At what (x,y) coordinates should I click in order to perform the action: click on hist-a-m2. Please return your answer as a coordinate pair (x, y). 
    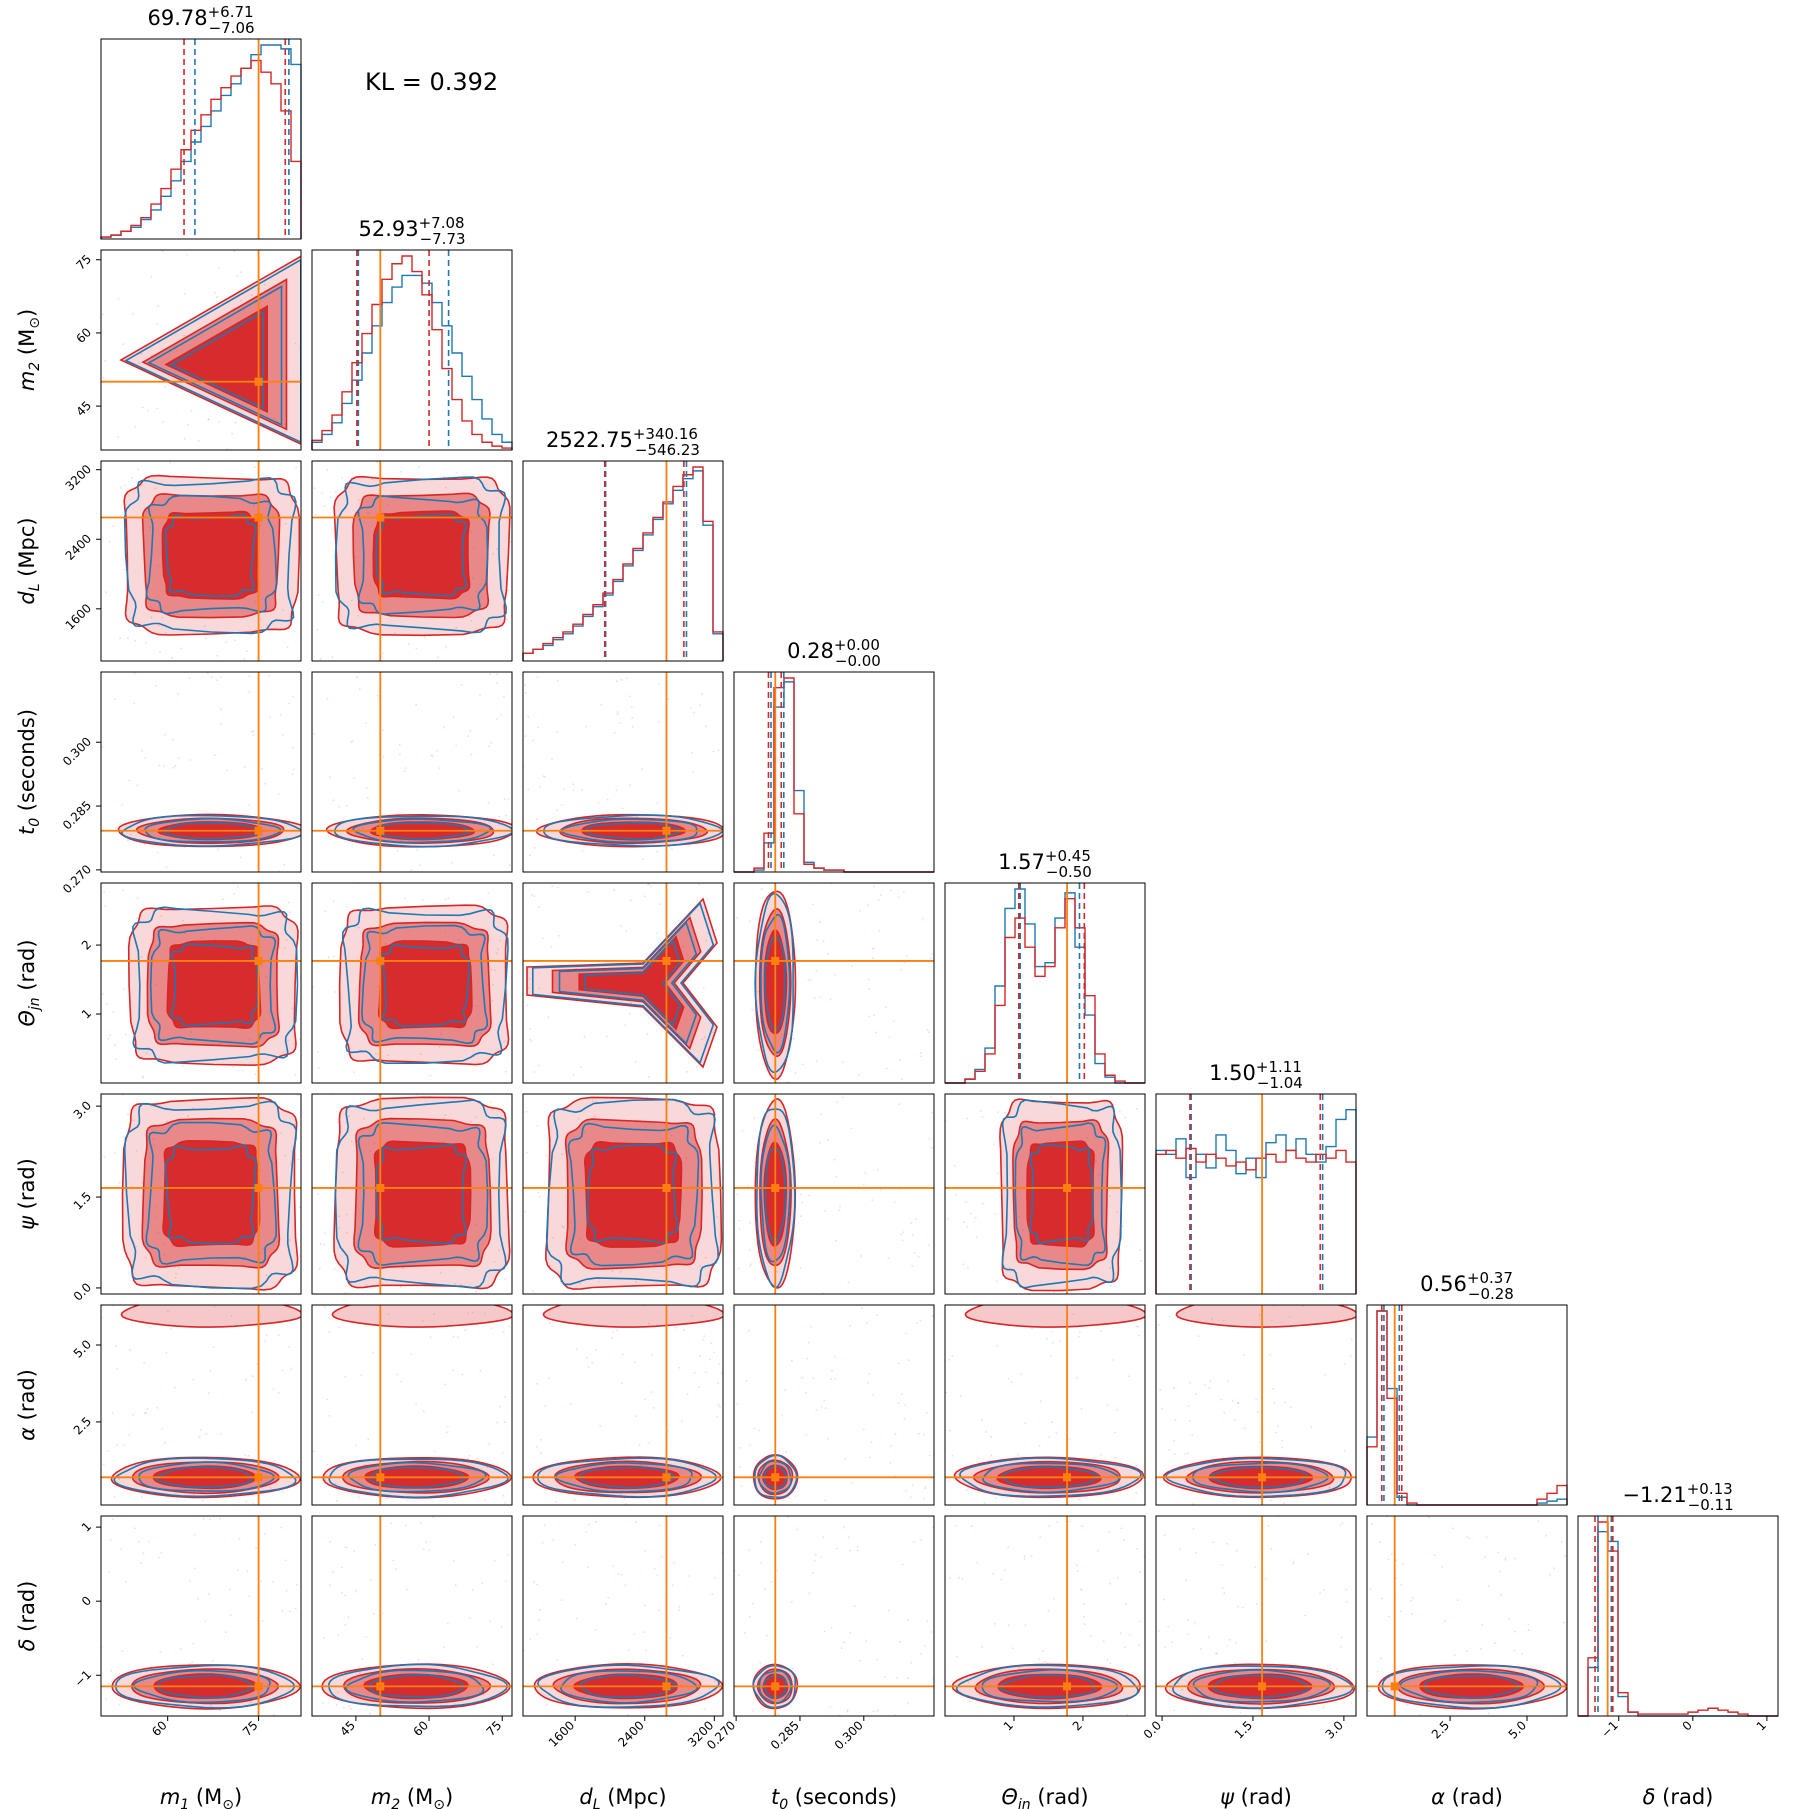
    Looking at the image, I should click on (412, 352).